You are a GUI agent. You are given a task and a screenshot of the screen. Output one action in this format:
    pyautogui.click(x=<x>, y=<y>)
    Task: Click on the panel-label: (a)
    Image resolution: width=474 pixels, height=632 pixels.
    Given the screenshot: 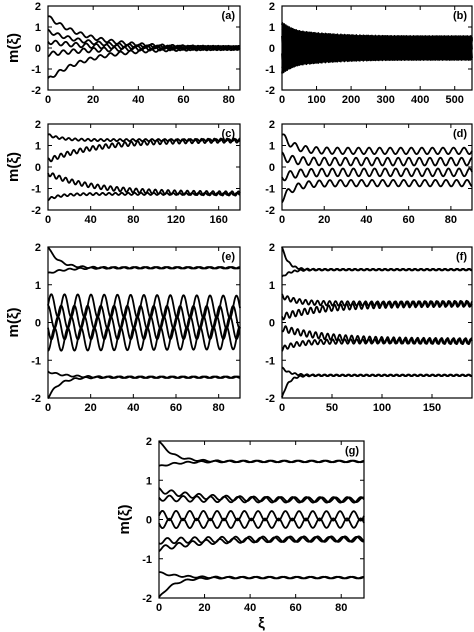 What is the action you would take?
    pyautogui.click(x=229, y=16)
    